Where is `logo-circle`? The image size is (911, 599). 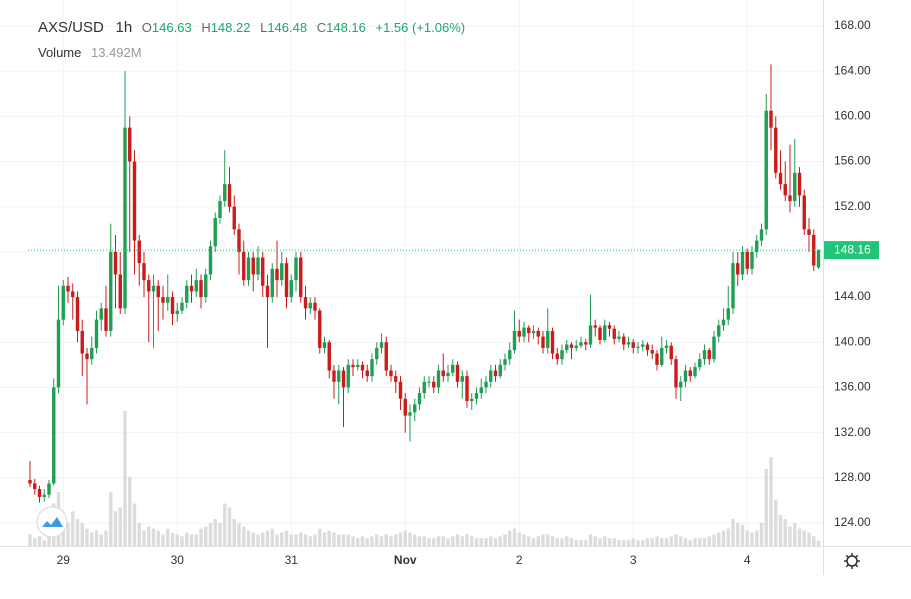
logo-circle is located at coordinates (52, 522).